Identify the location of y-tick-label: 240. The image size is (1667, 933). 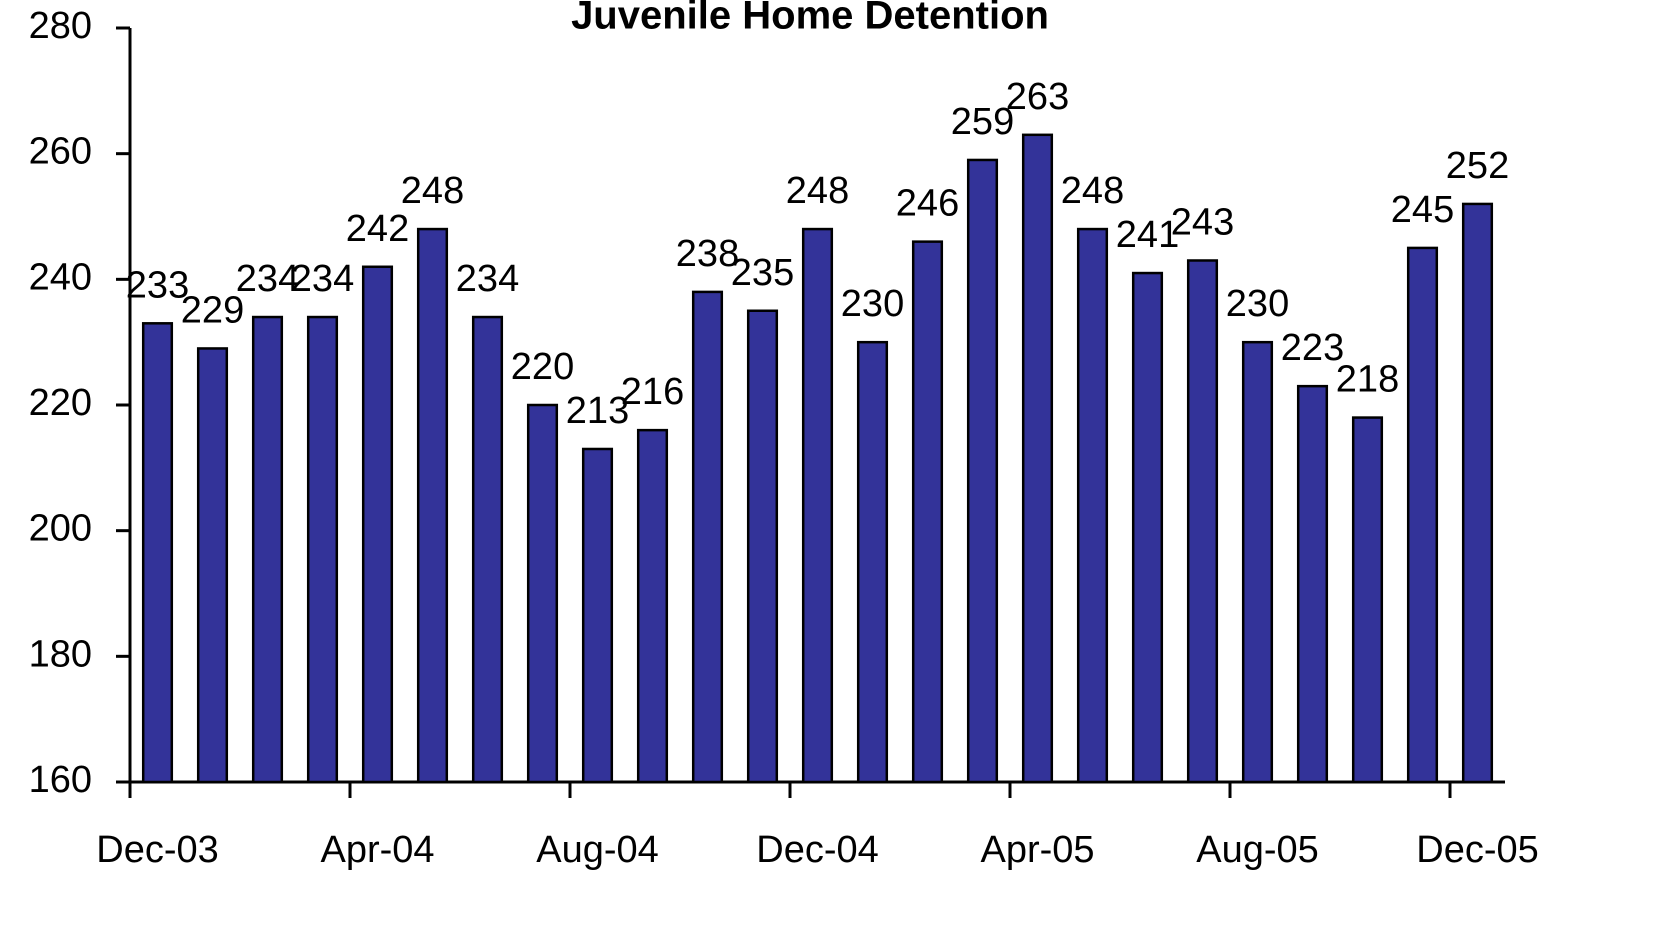
(60, 277).